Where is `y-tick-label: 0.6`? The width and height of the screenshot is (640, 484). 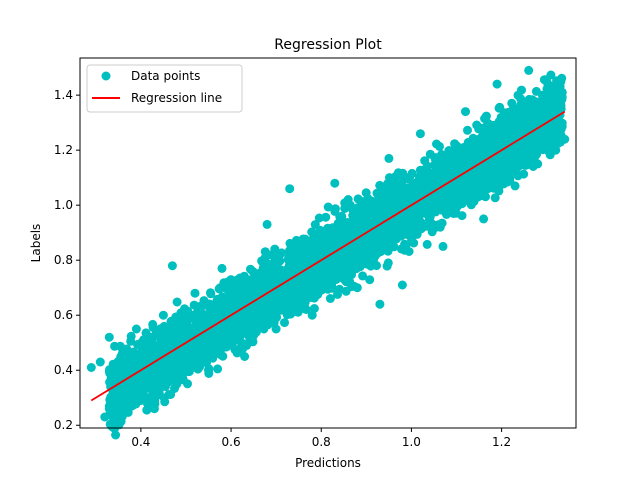 y-tick-label: 0.6 is located at coordinates (63, 315).